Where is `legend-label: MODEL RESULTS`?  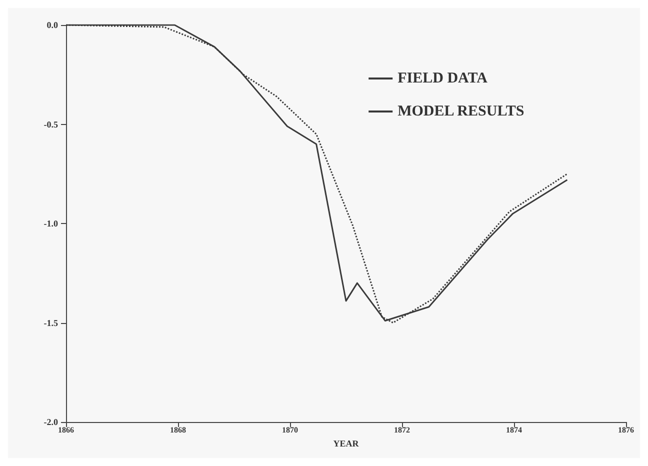
legend-label: MODEL RESULTS is located at coordinates (461, 112).